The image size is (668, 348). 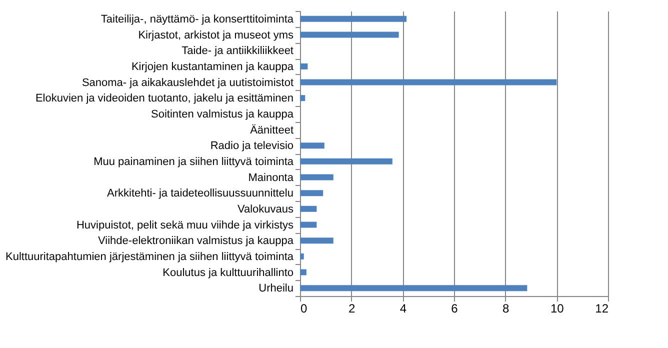 I want to click on y-tick-label: Koulutus ja kulttuurihallinto, so click(x=228, y=272).